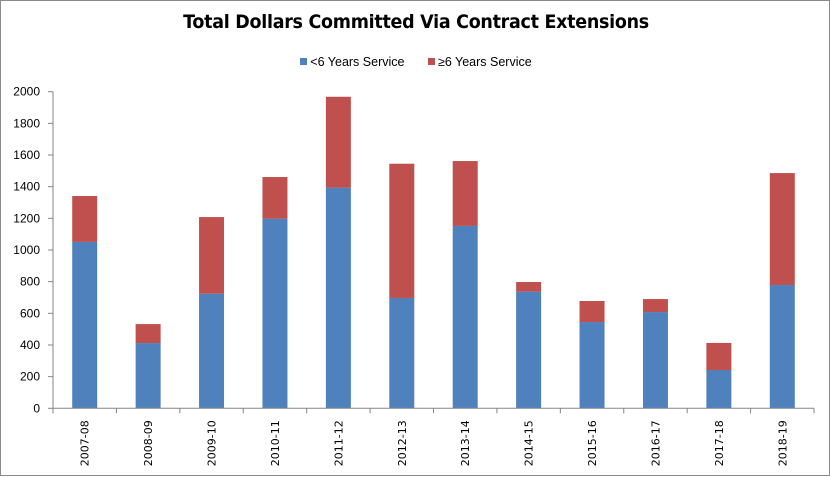  What do you see at coordinates (719, 443) in the screenshot?
I see `x-tick-label: 2017-18` at bounding box center [719, 443].